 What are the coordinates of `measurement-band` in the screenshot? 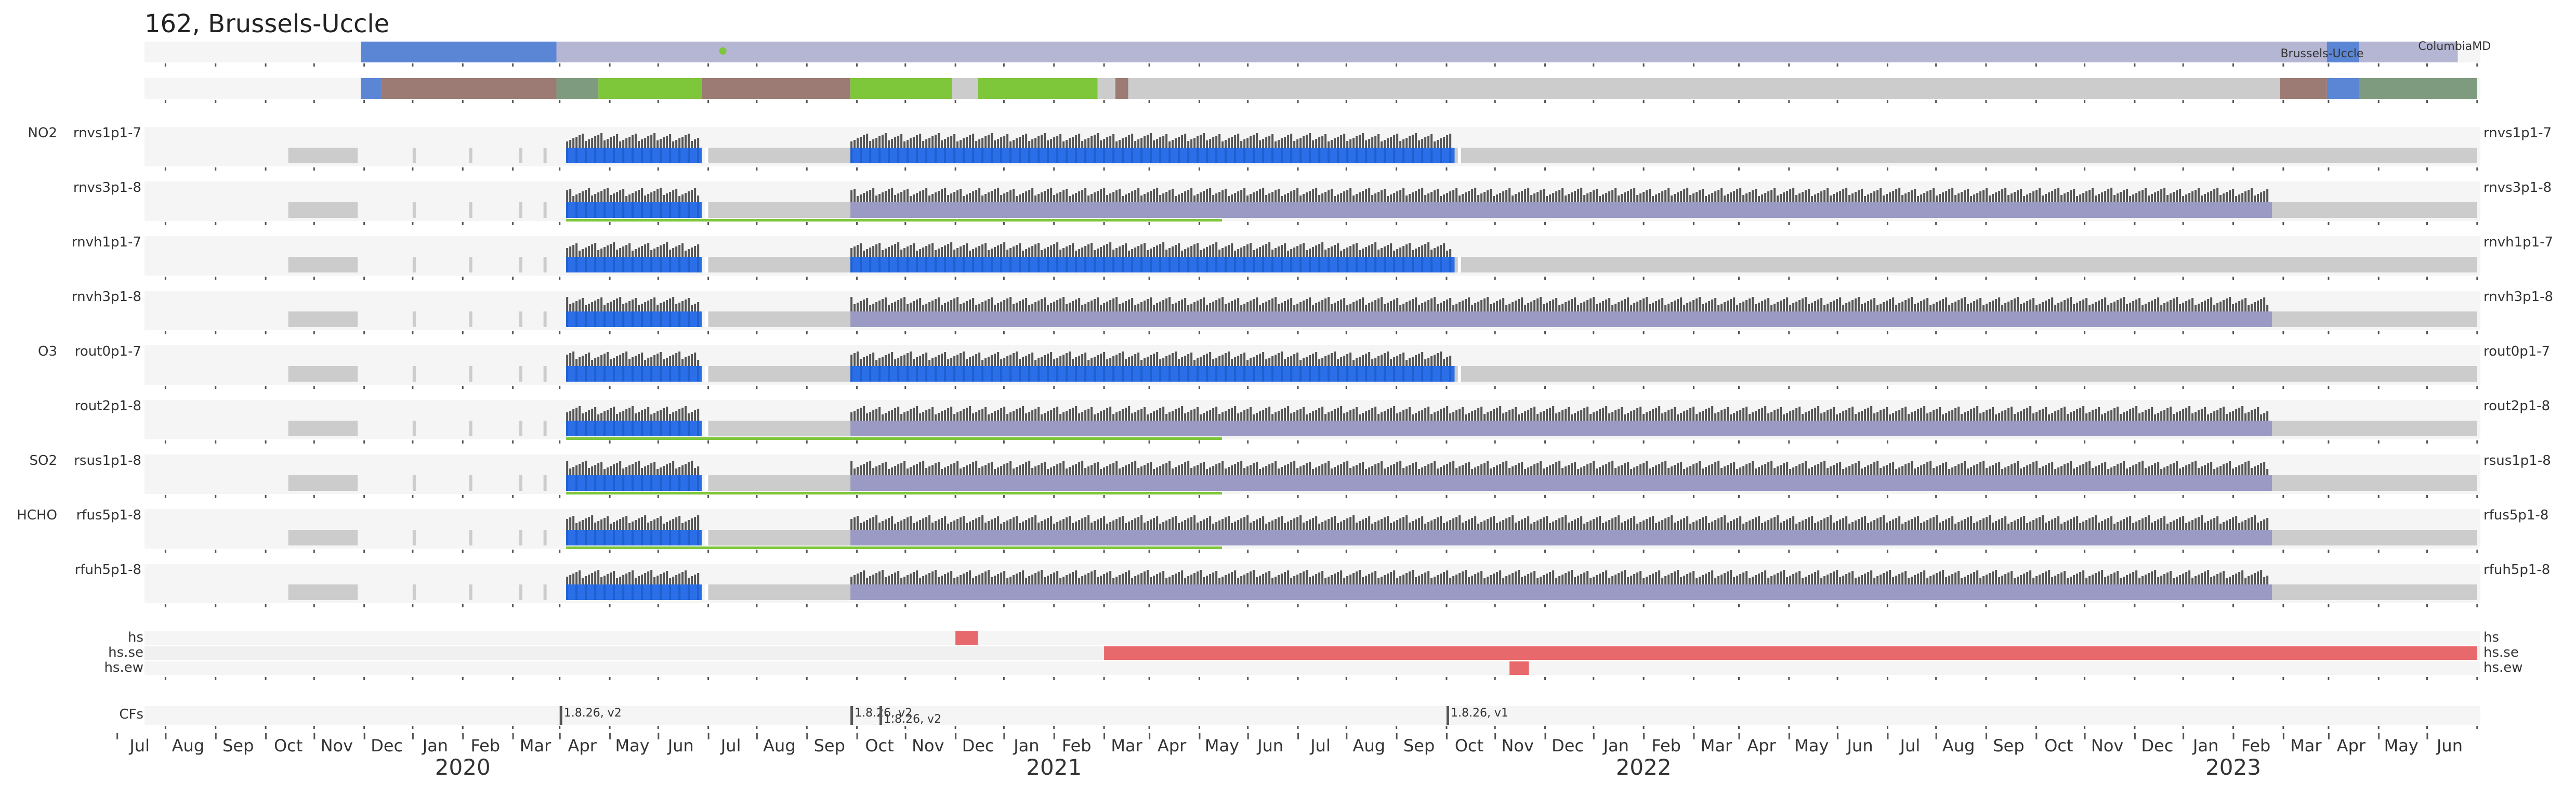 It's located at (1561, 483).